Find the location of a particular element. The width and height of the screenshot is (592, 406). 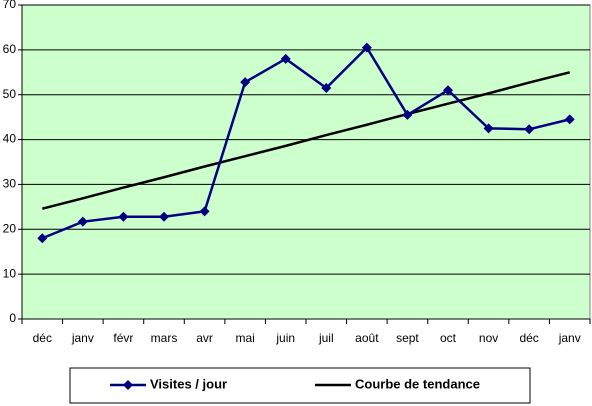

y-tick-label: 70 is located at coordinates (10, 5).